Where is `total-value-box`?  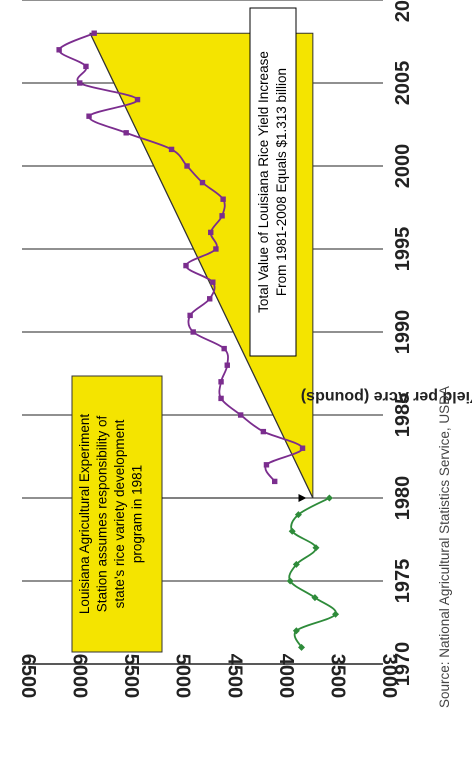
total-value-box is located at coordinates (273, 182).